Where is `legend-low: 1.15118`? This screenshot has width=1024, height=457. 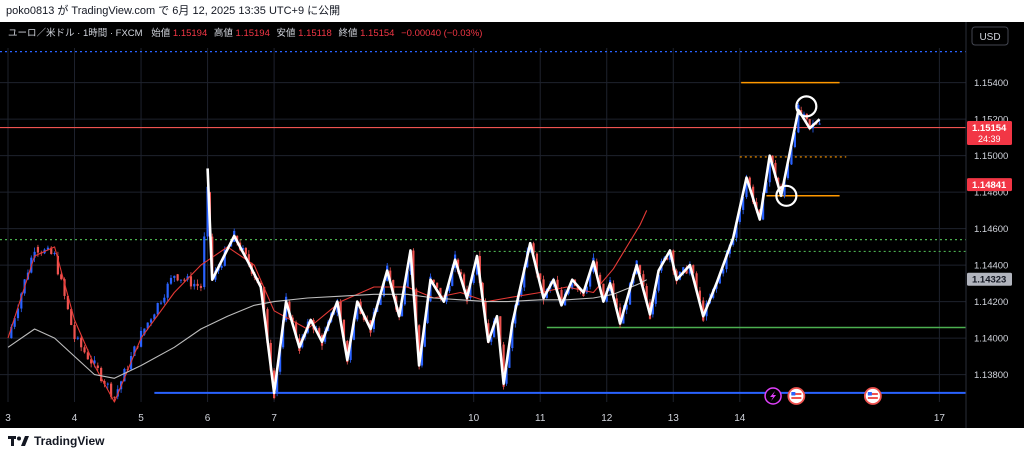 legend-low: 1.15118 is located at coordinates (315, 33).